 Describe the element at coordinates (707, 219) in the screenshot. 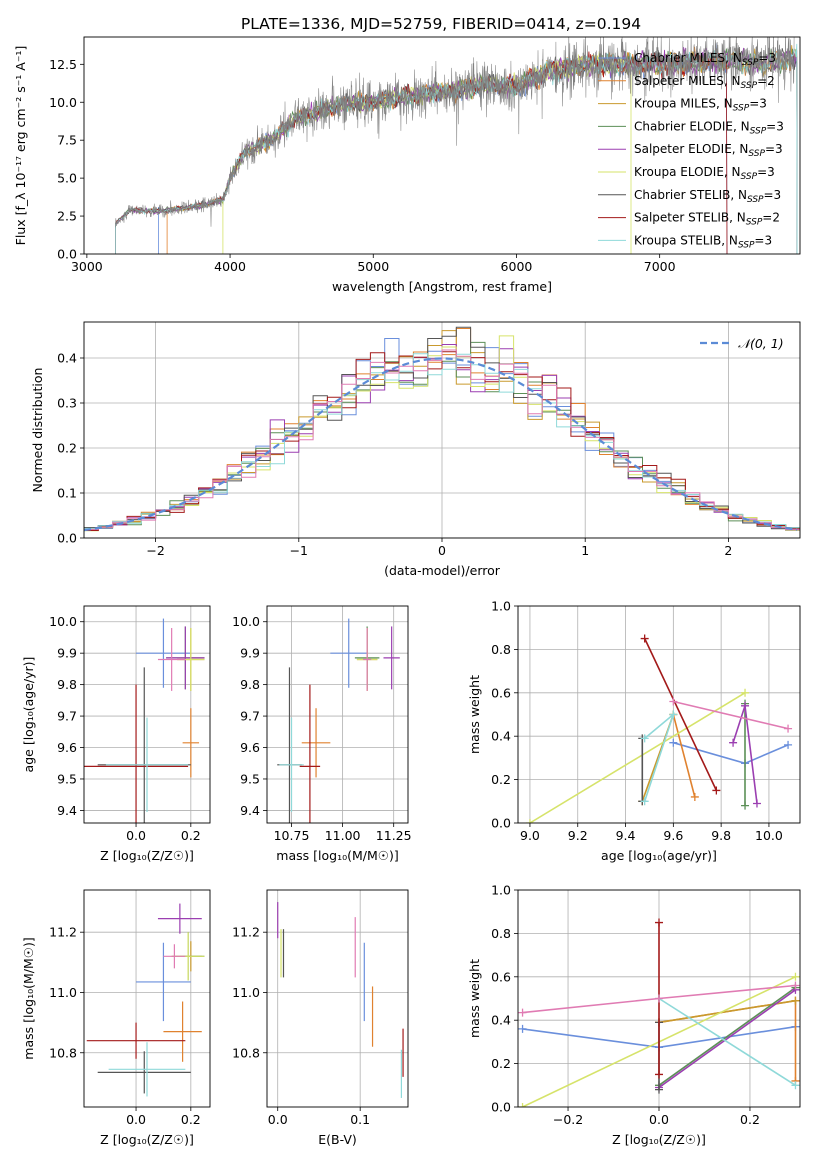

I see `legend-label: Salpeter STELIB, NSSP=2` at that location.